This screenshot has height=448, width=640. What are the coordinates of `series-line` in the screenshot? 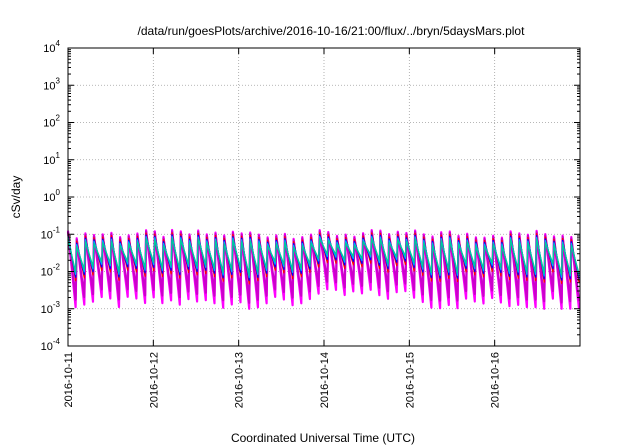 It's located at (323, 256).